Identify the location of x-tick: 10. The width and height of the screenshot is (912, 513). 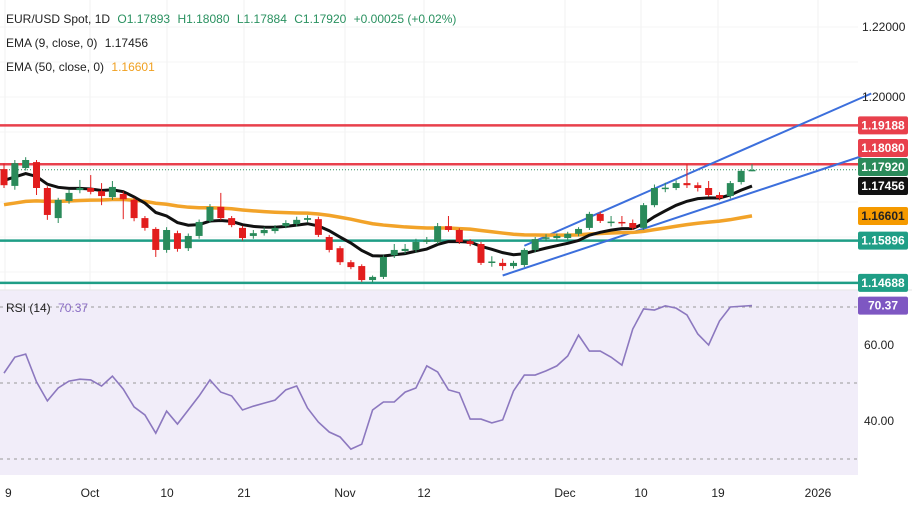
(167, 493).